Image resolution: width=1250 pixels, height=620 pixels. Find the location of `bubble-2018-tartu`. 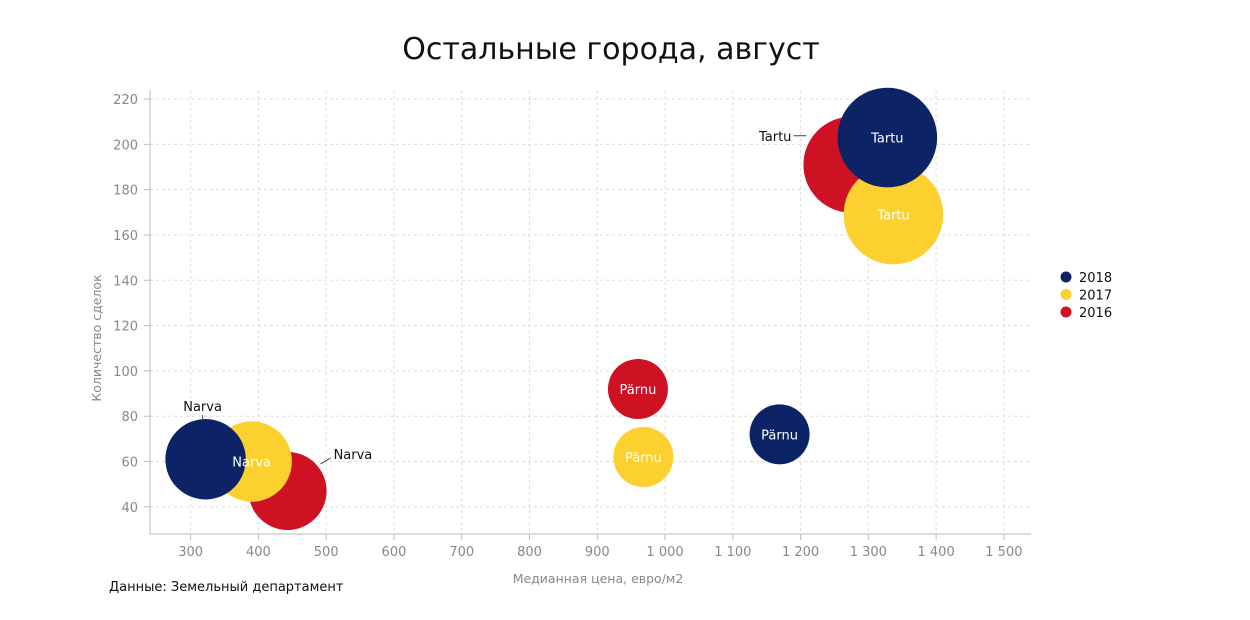

bubble-2018-tartu is located at coordinates (887, 137).